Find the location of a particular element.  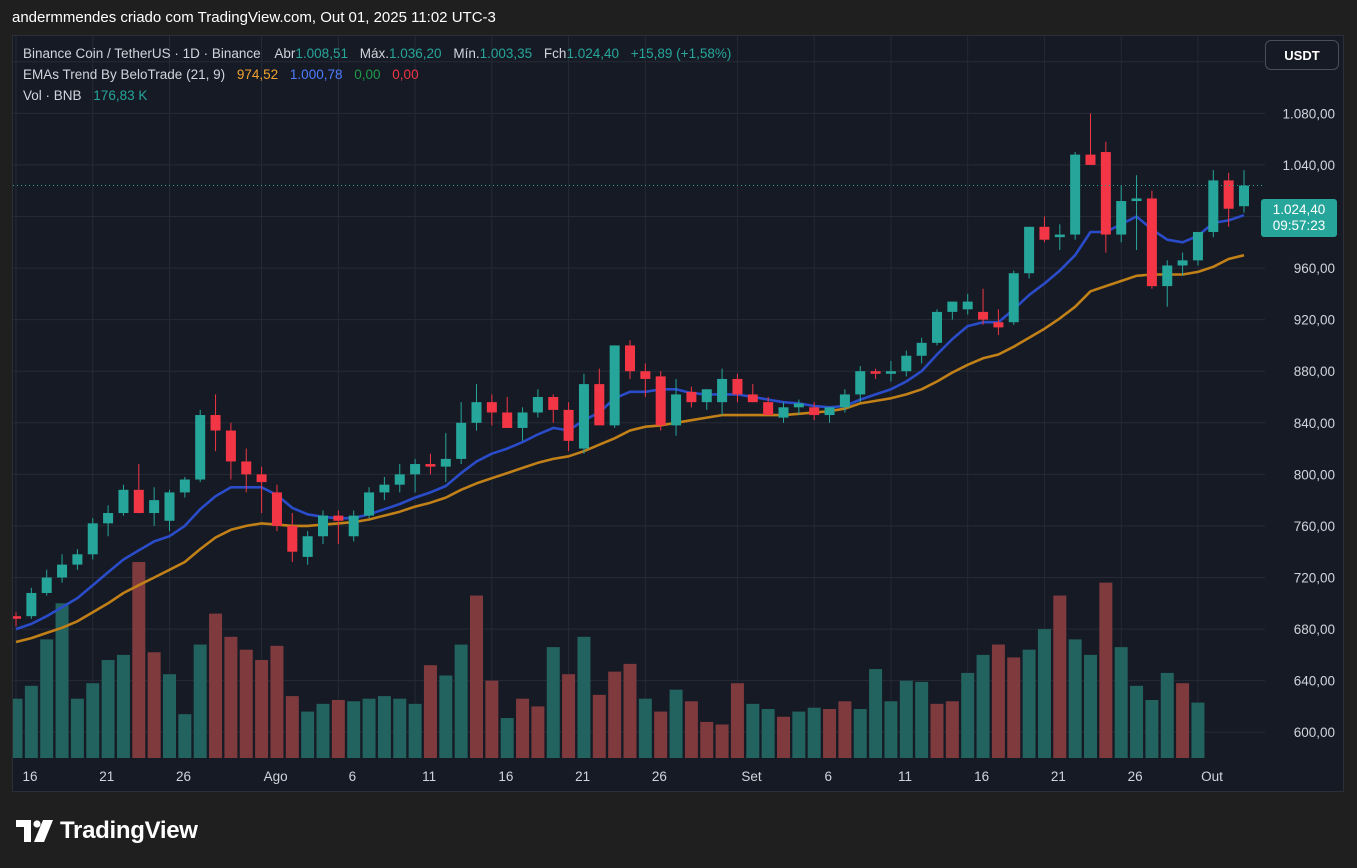

change-value: +15,89 (+1,58%) is located at coordinates (681, 53).